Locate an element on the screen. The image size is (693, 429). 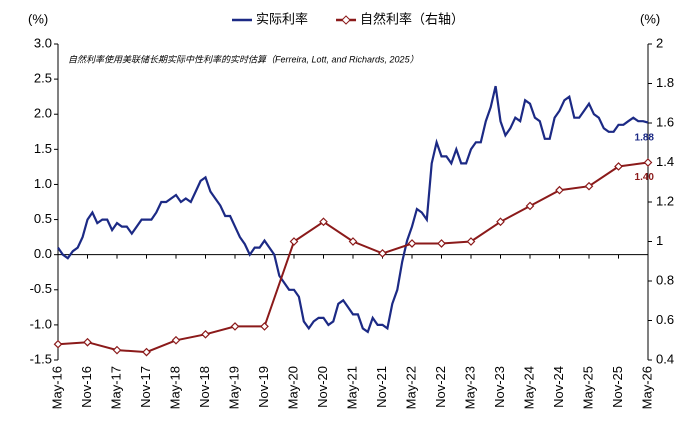
x-tick-label: May-18 is located at coordinates (174, 387).